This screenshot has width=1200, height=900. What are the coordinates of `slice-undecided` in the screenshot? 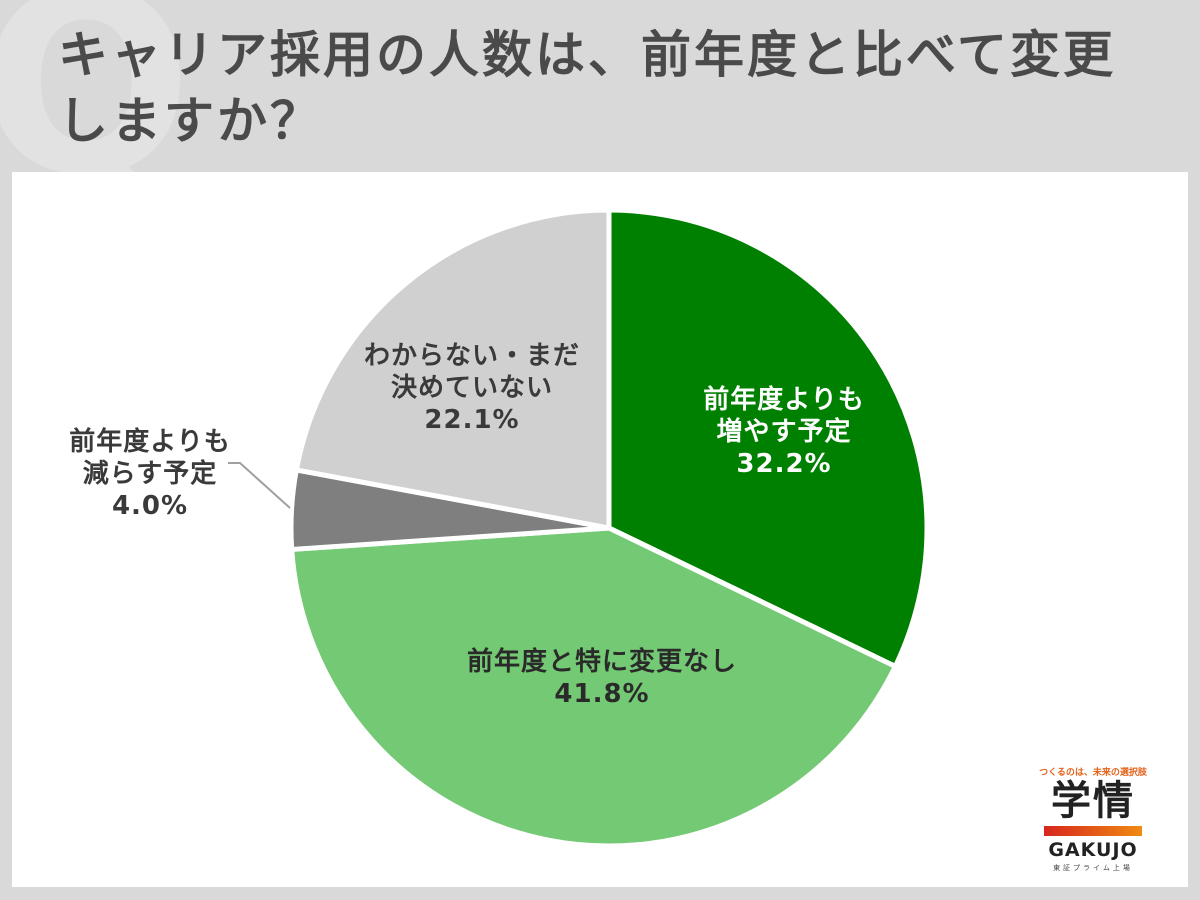 It's located at (452, 369).